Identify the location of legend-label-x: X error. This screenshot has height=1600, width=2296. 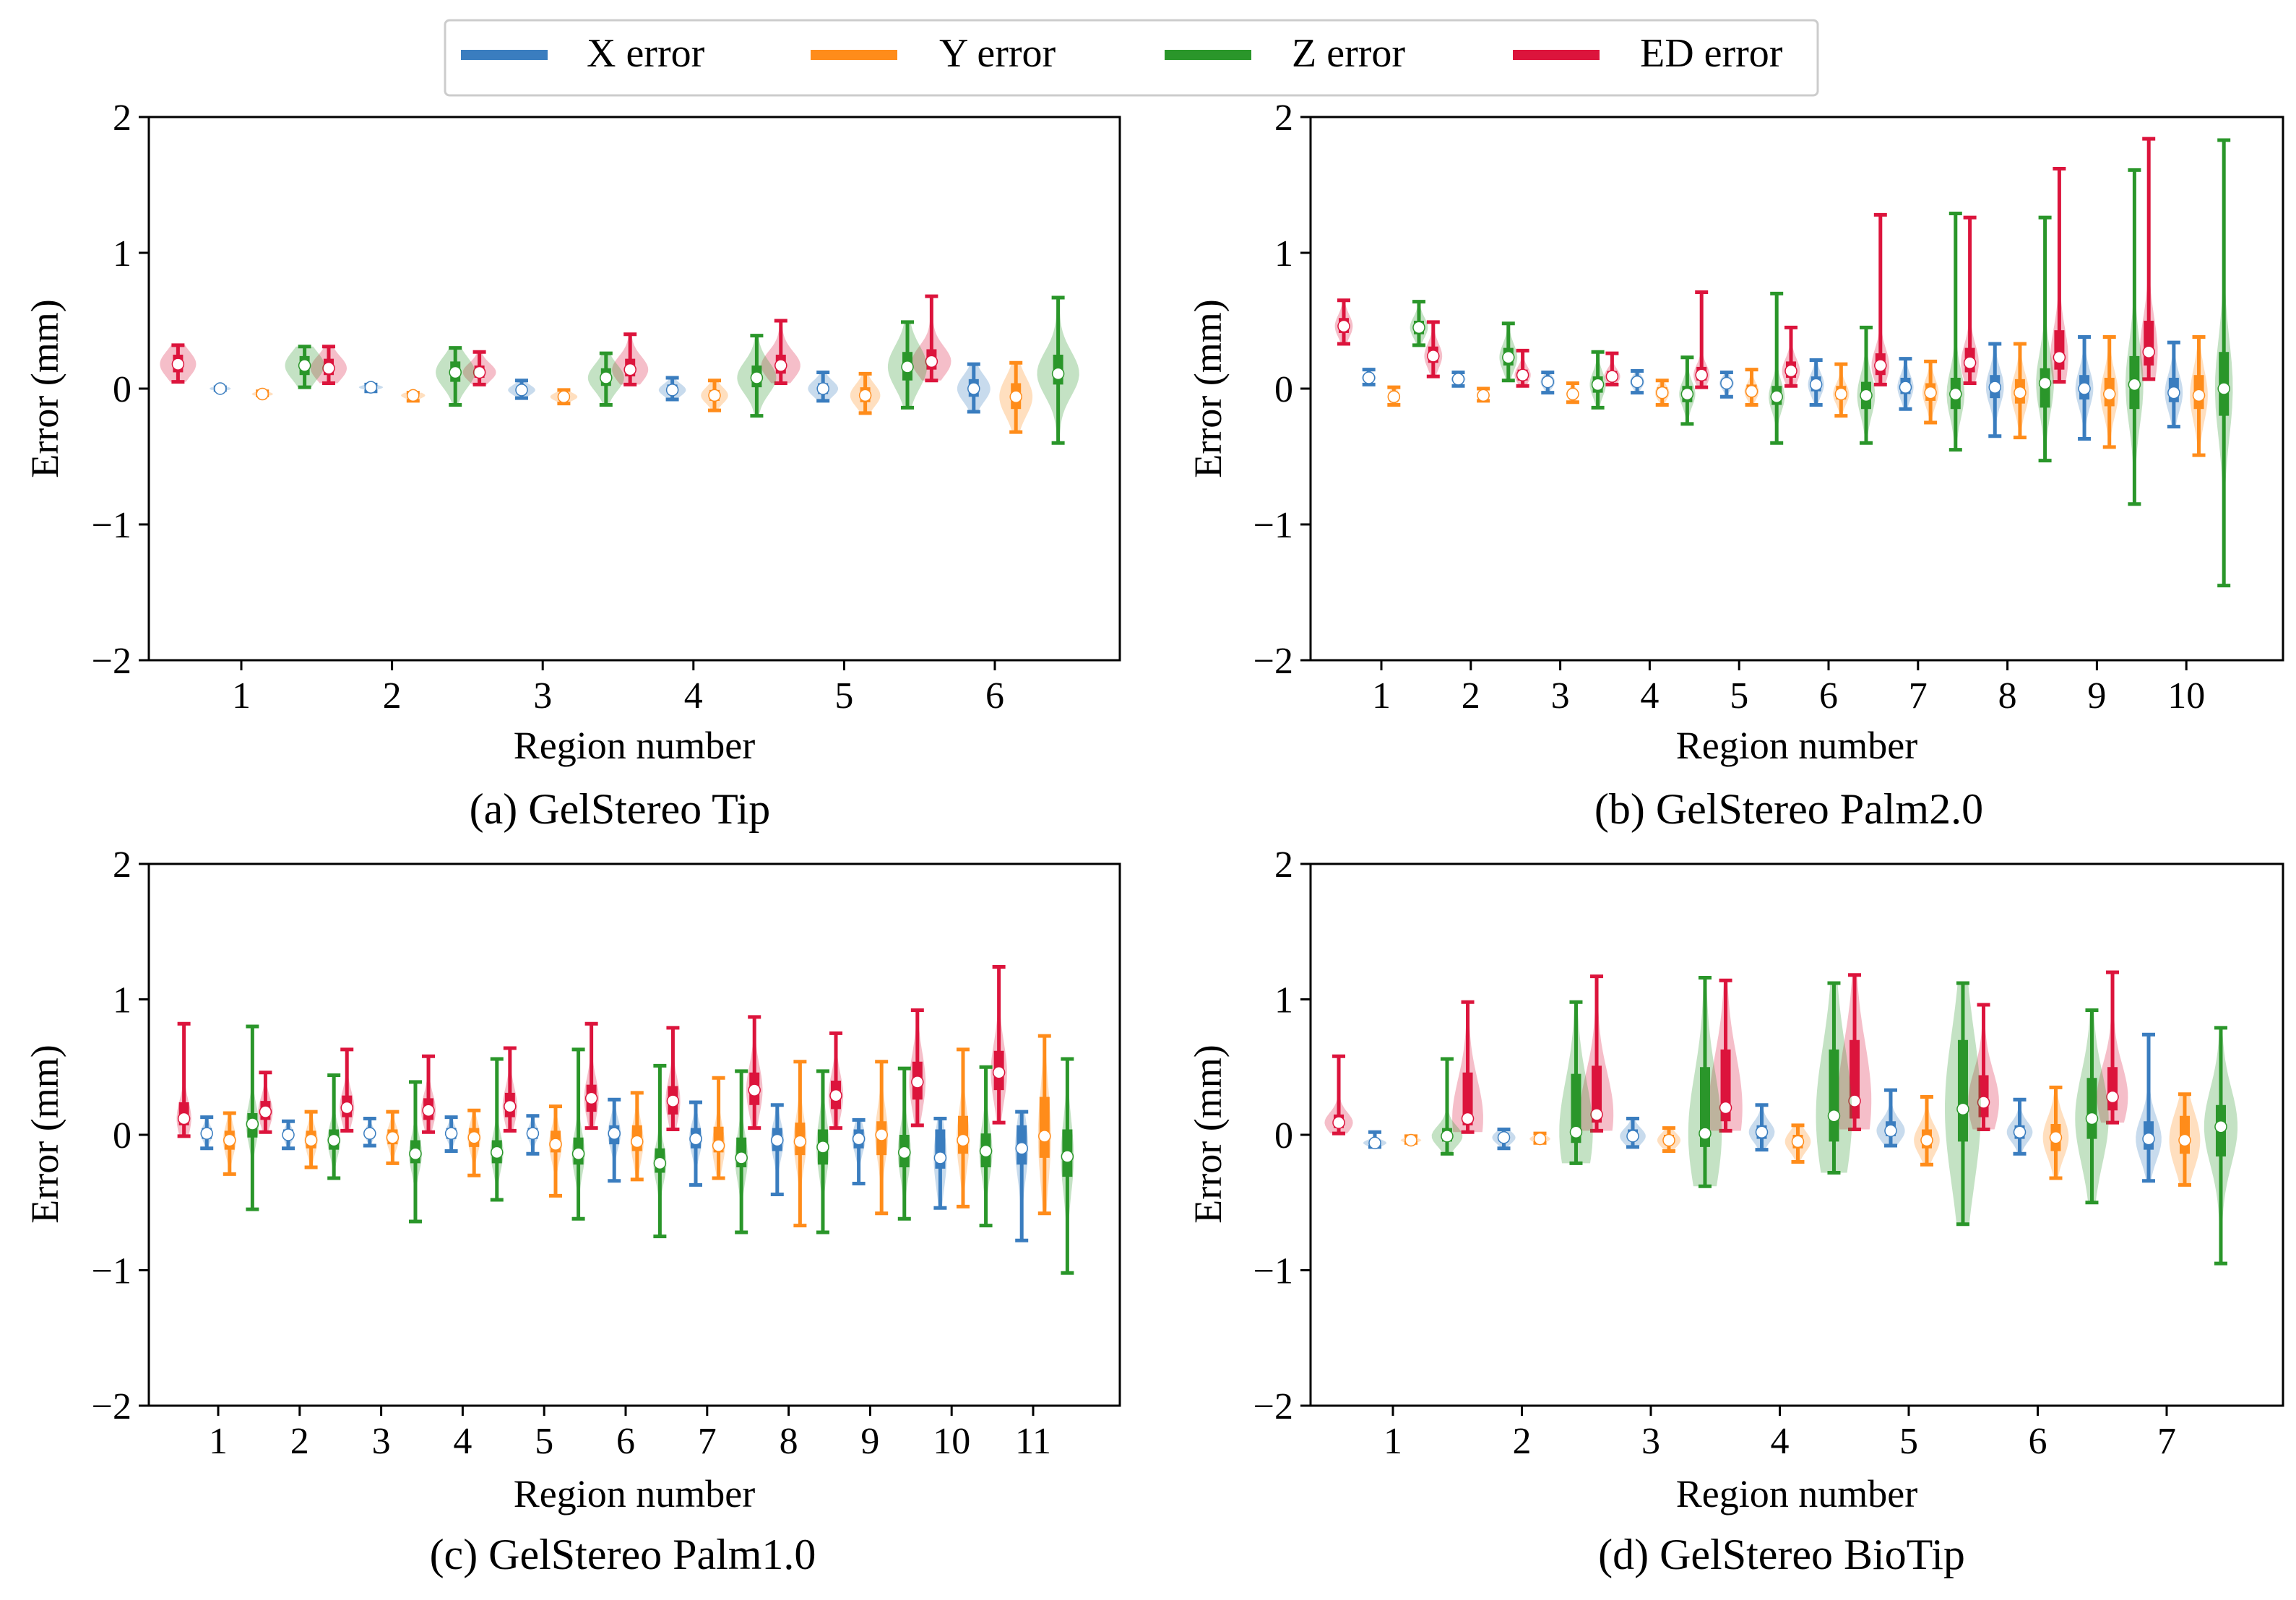
(646, 53).